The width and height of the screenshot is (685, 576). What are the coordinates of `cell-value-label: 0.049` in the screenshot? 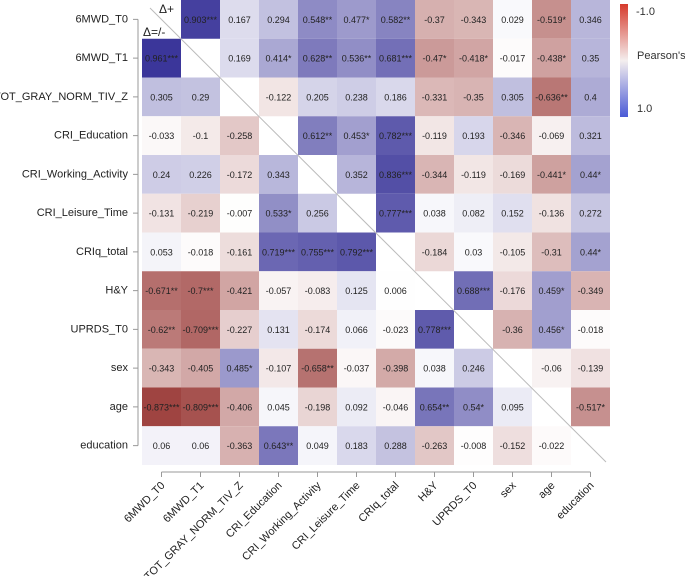 It's located at (317, 446).